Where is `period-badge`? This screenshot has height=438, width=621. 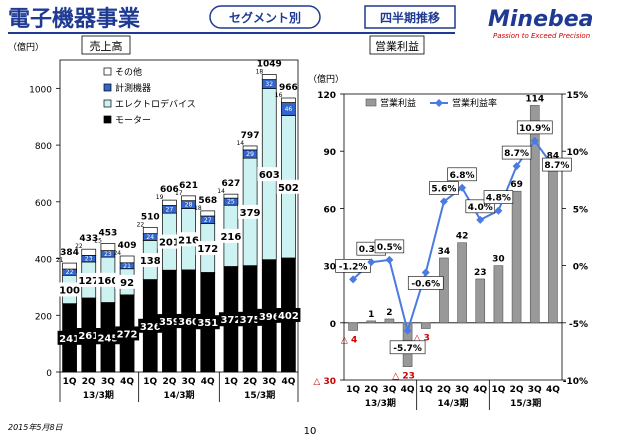 period-badge is located at coordinates (410, 17).